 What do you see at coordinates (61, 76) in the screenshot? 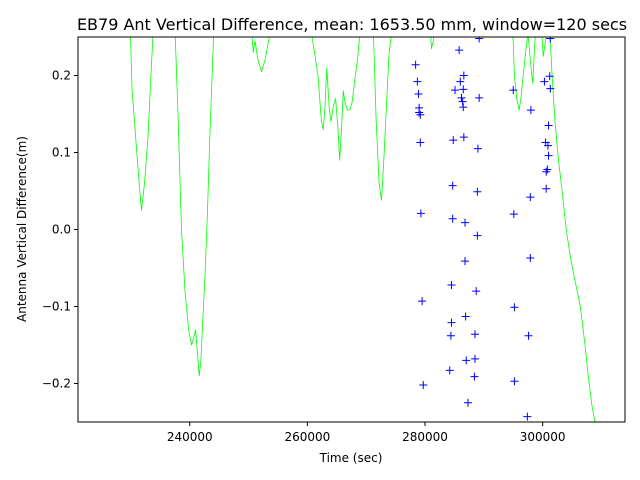
I see `y-tick-label: 0.2` at bounding box center [61, 76].